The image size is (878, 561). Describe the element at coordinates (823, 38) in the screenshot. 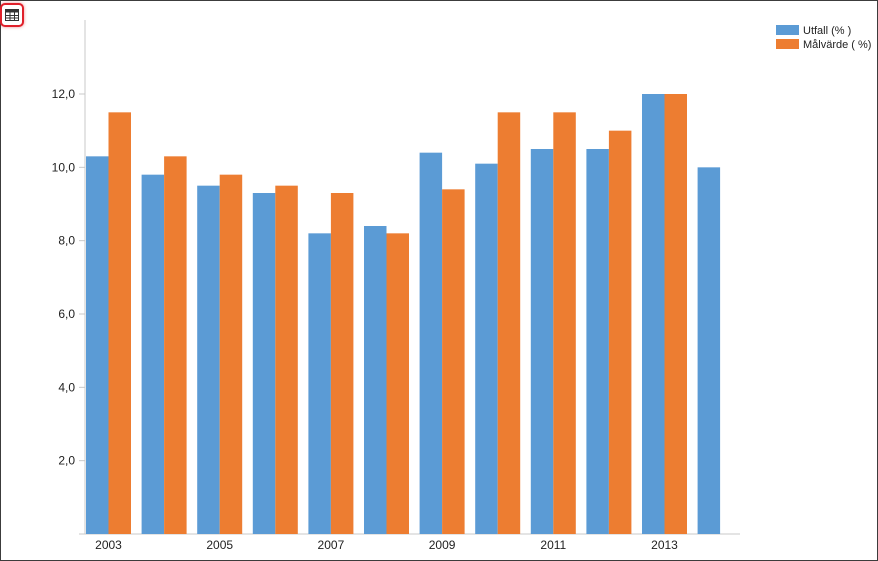

I see `chart-legend: Utfall (% ) Målvärde ( %)` at that location.